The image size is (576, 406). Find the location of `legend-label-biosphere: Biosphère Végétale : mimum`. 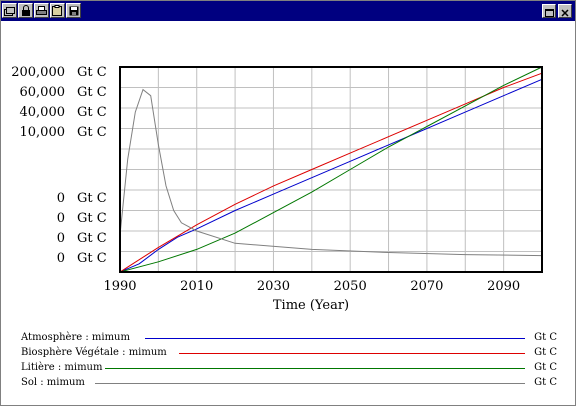

legend-label-biosphere: Biosphère Végétale : mimum is located at coordinates (94, 352).